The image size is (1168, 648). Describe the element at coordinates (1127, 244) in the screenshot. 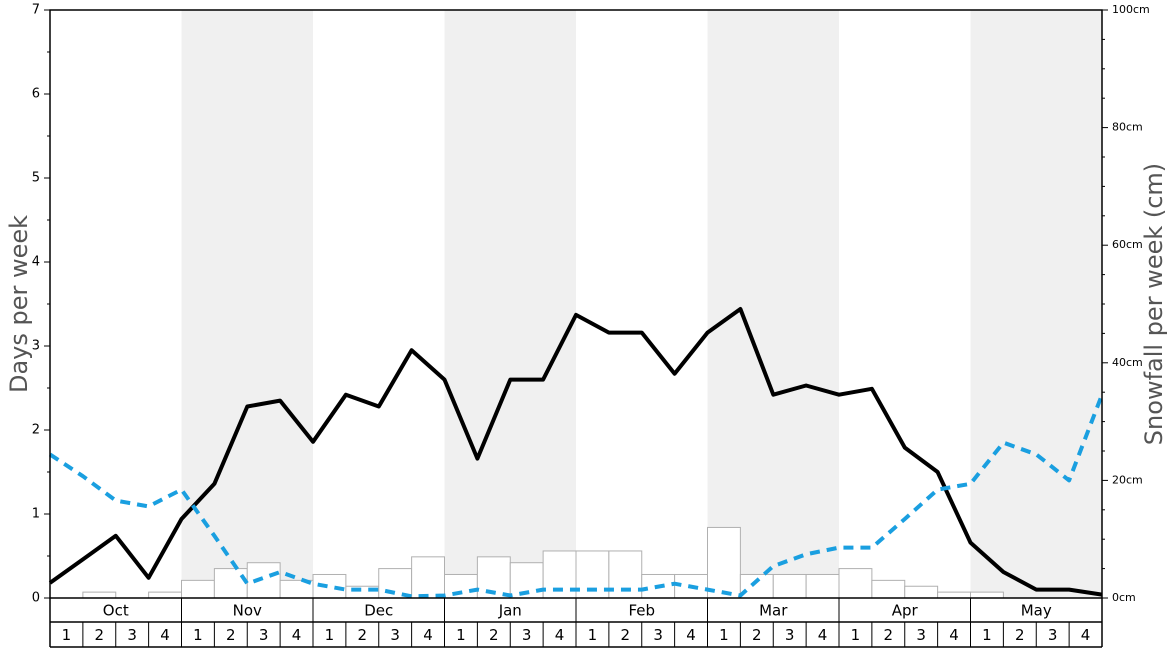

I see `y2-tick-label: 60cm` at that location.